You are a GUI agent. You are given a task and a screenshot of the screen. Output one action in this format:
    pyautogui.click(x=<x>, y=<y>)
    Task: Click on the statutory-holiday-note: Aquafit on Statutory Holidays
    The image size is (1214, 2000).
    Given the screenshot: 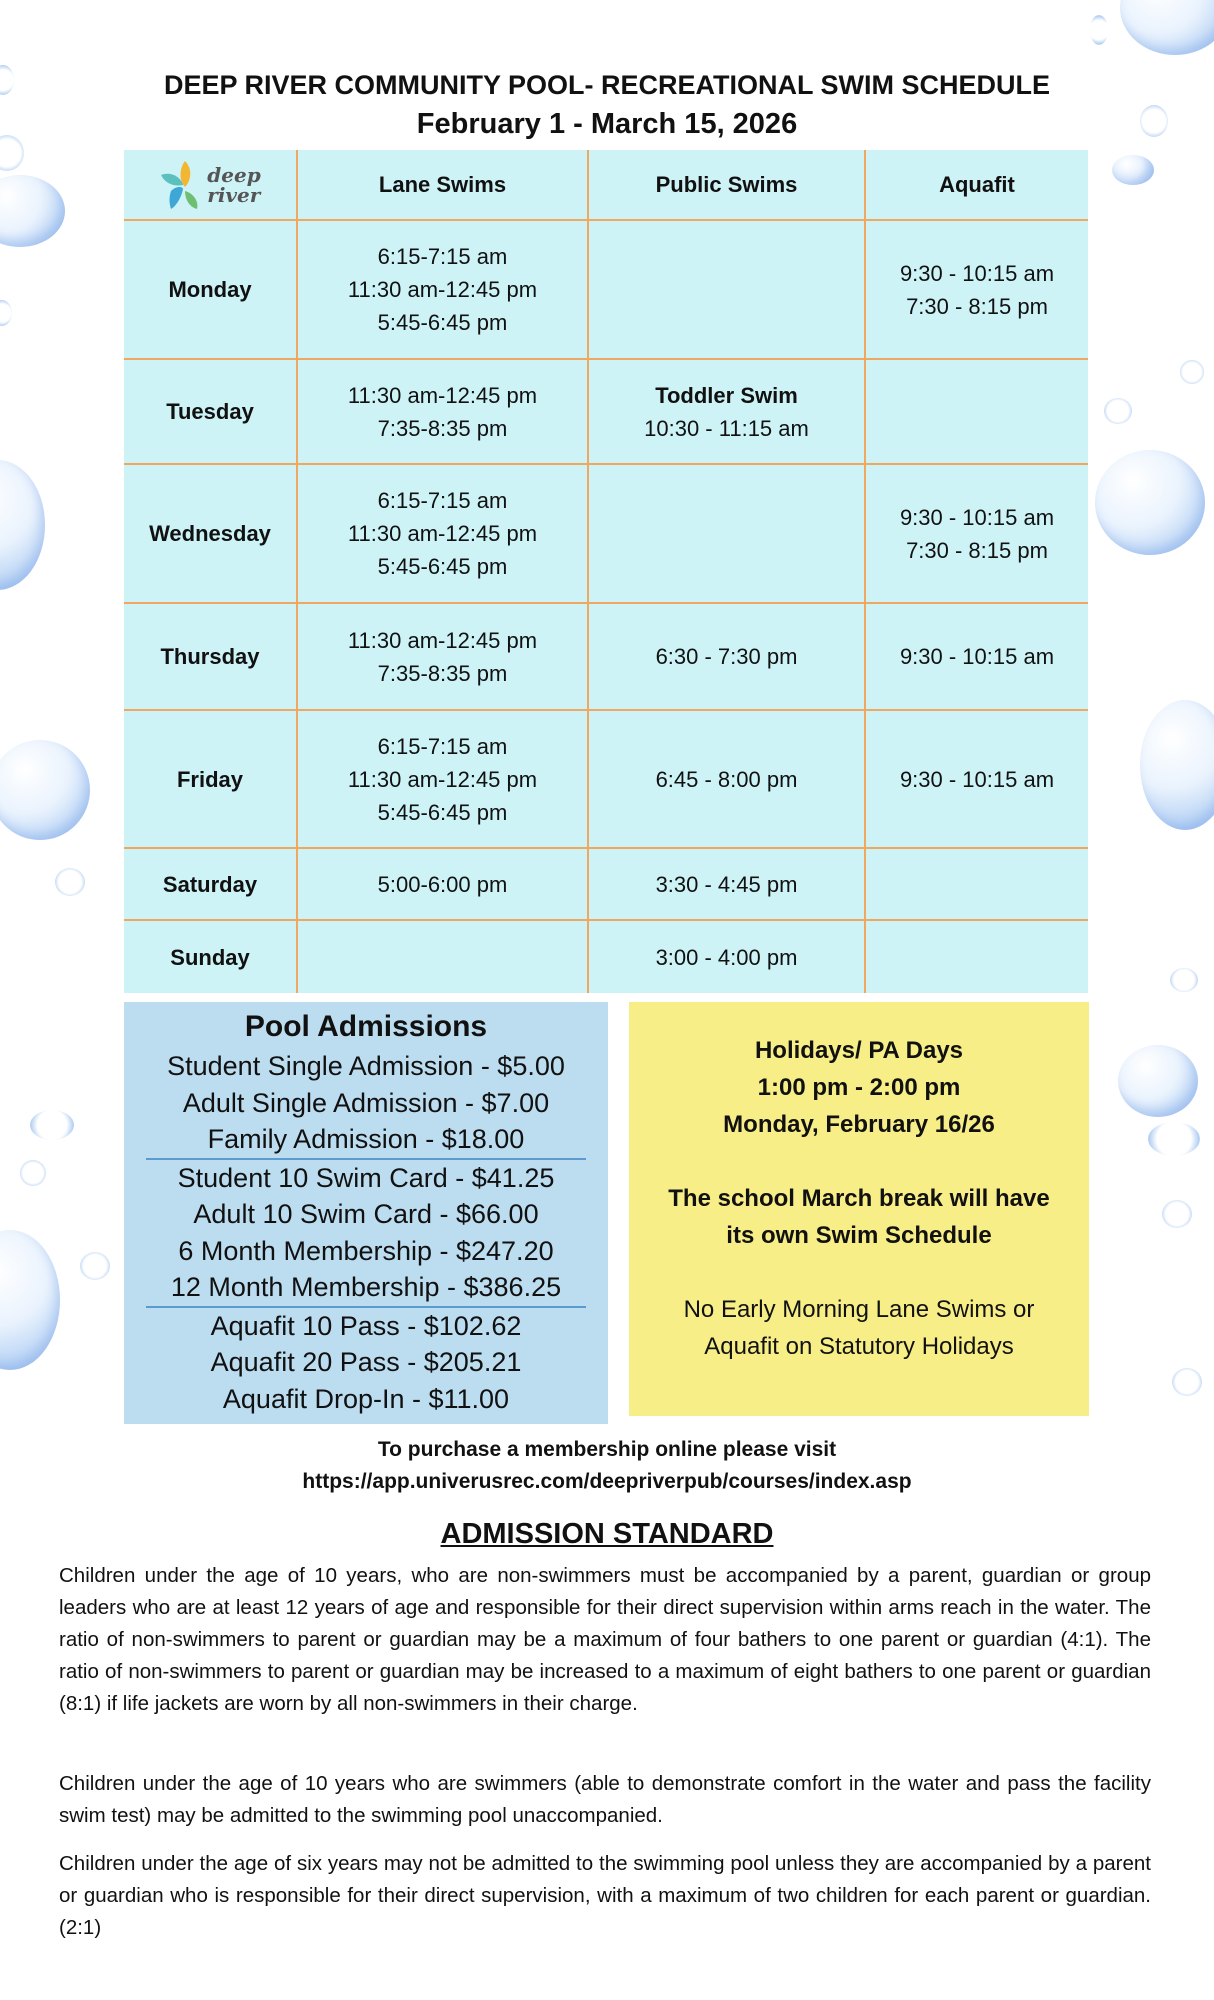 What is the action you would take?
    pyautogui.click(x=859, y=1346)
    